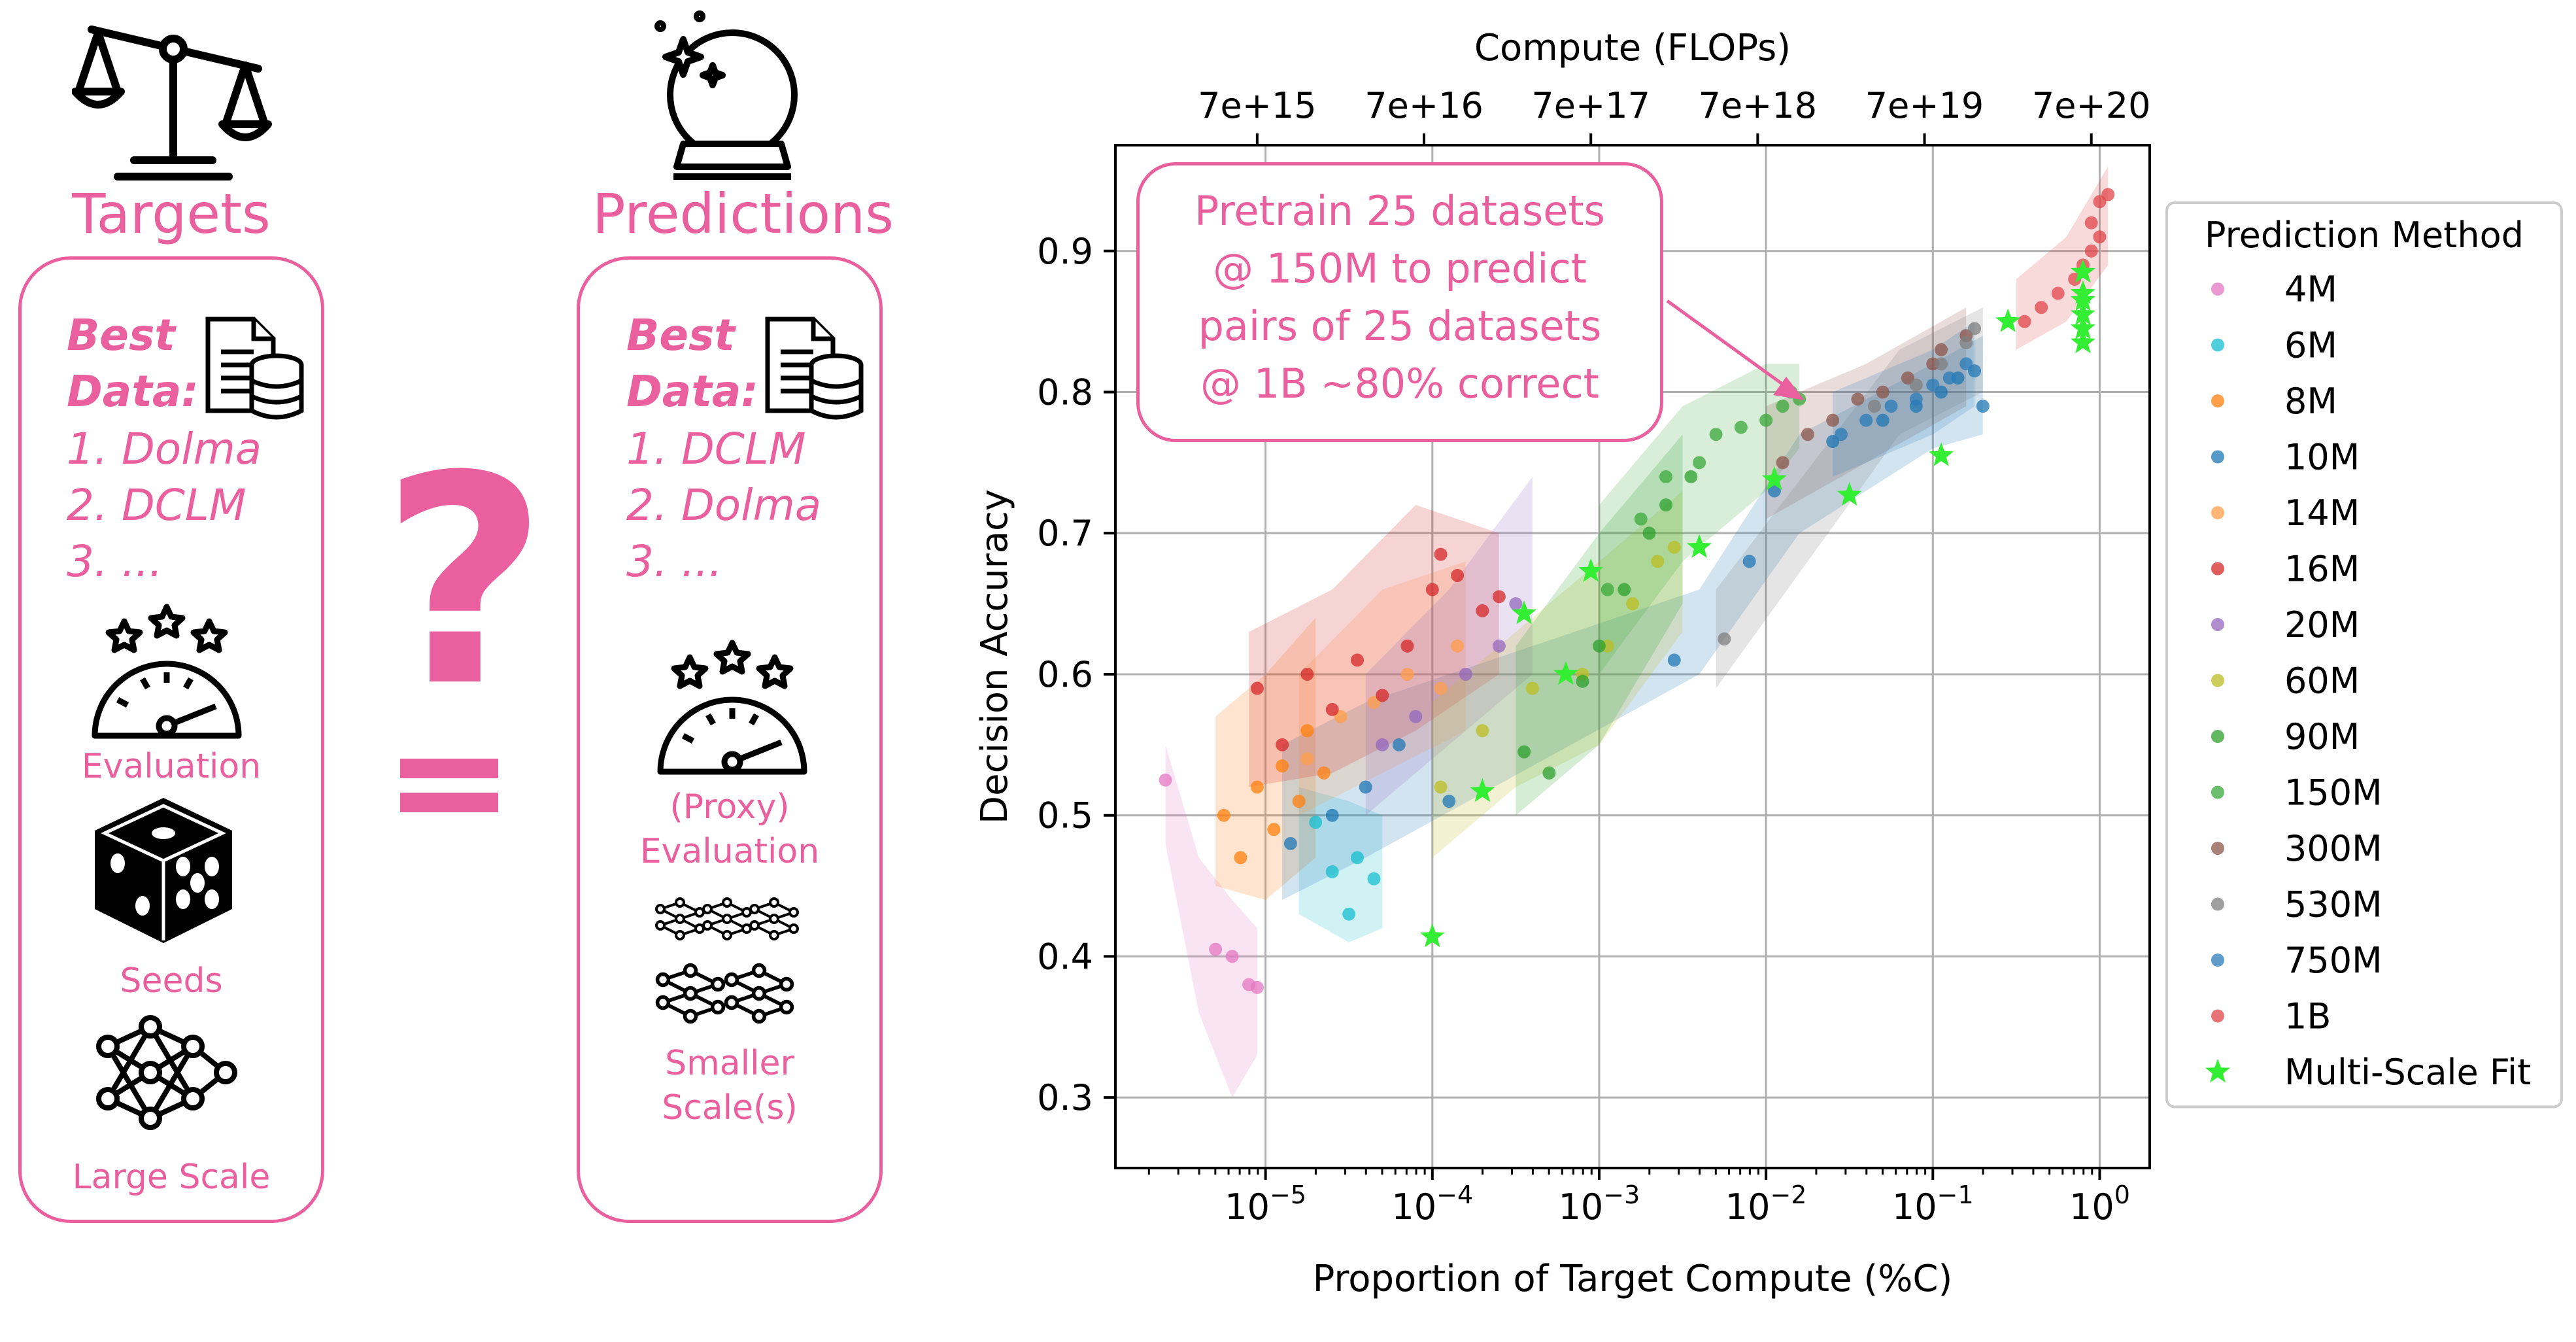 The width and height of the screenshot is (2576, 1342). Describe the element at coordinates (1382, 688) in the screenshot. I see `band-14M` at that location.